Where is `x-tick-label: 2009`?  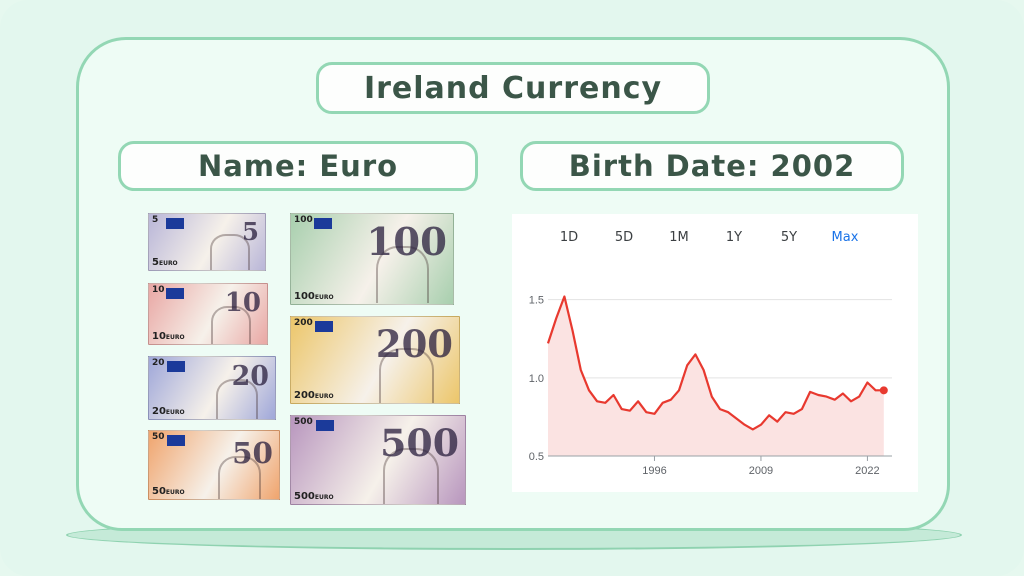
x-tick-label: 2009 is located at coordinates (761, 471).